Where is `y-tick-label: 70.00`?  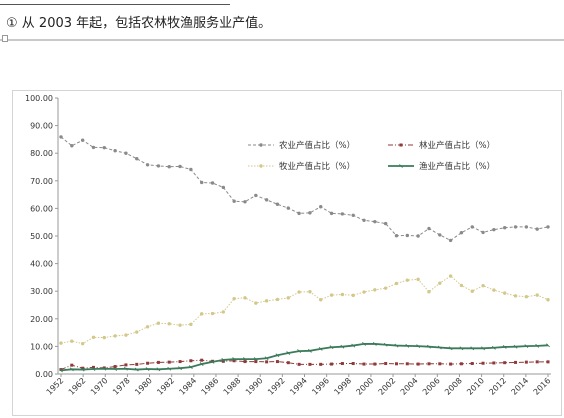
y-tick-label: 70.00 is located at coordinates (41, 181).